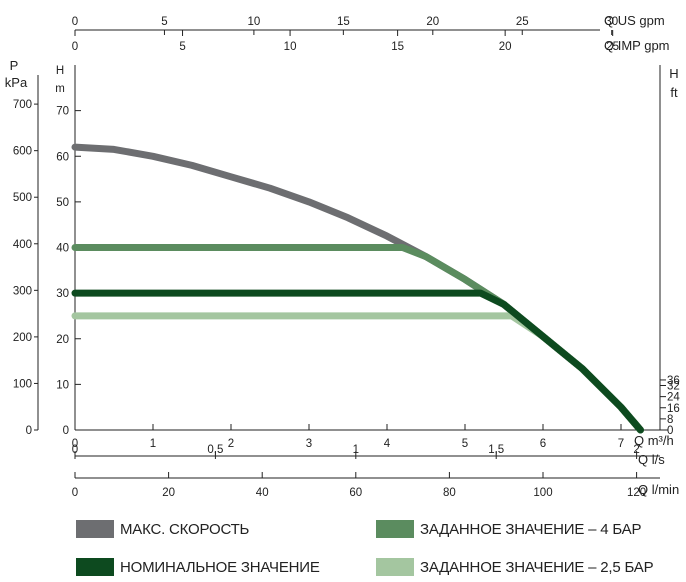 The image size is (686, 582). What do you see at coordinates (651, 459) in the screenshot?
I see `q-ls-axis-label: Q l/s` at bounding box center [651, 459].